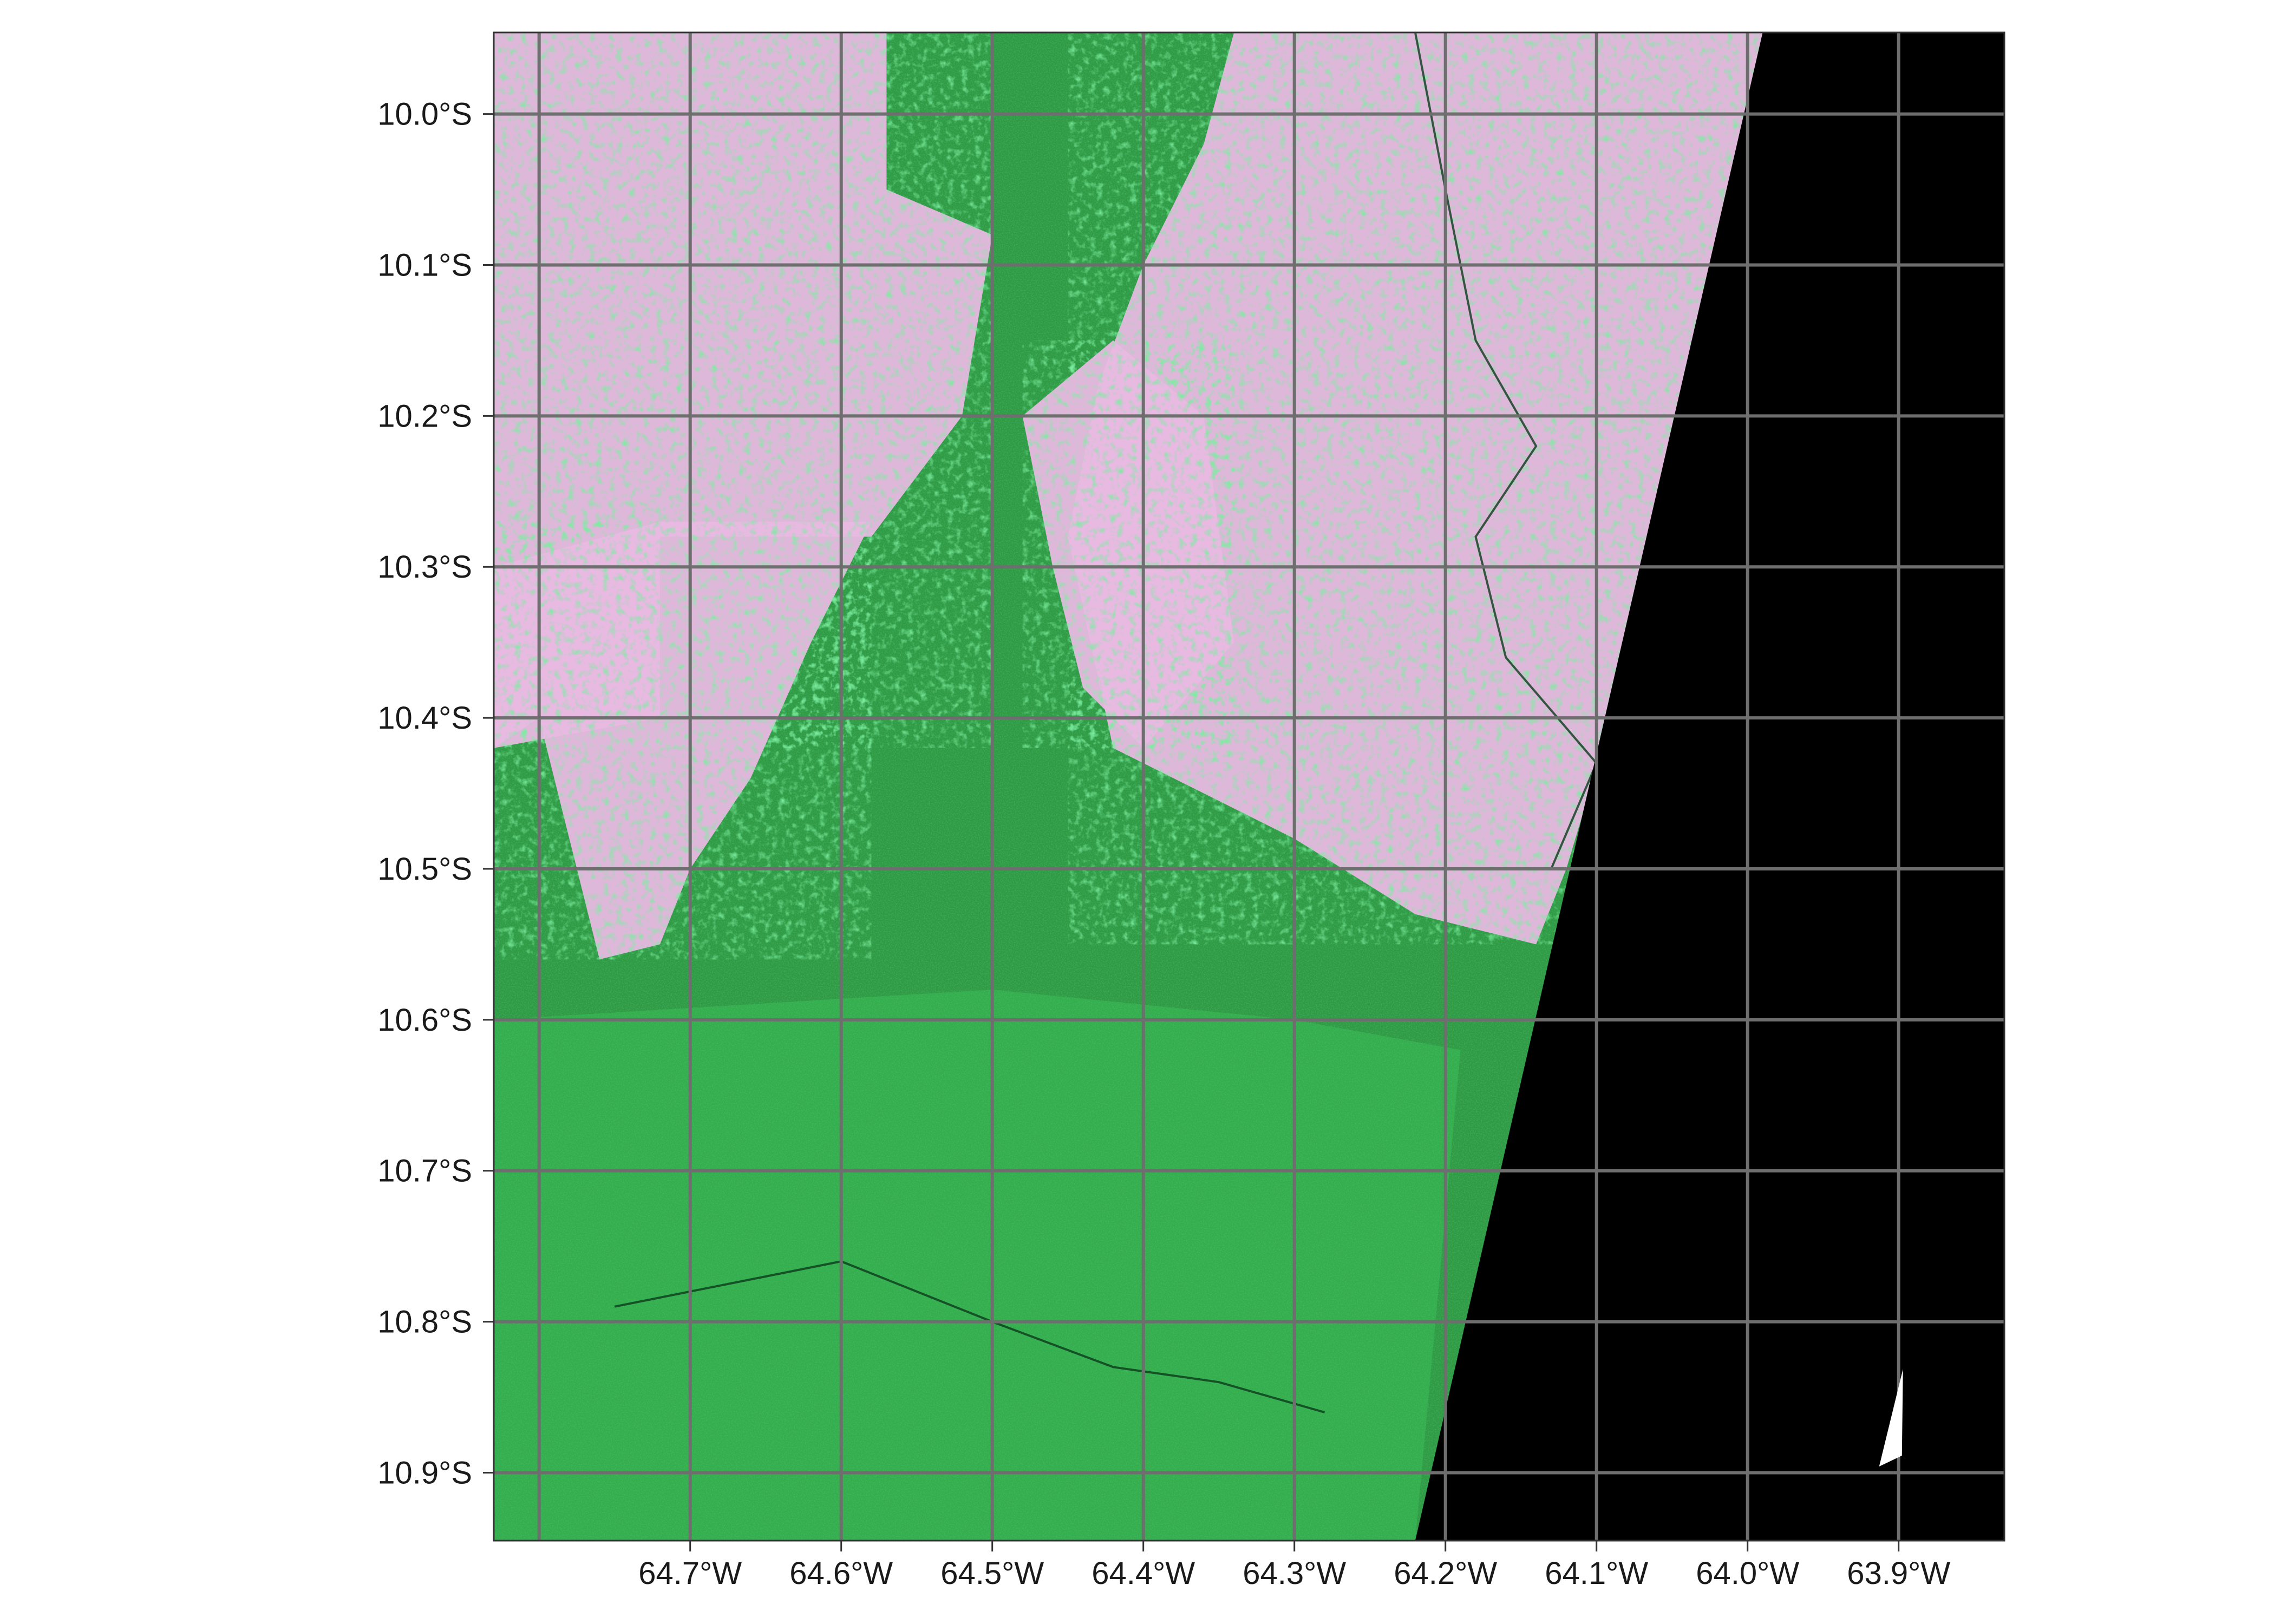 The width and height of the screenshot is (2274, 1624). I want to click on latitude-tick-label: 10.9°S, so click(425, 1473).